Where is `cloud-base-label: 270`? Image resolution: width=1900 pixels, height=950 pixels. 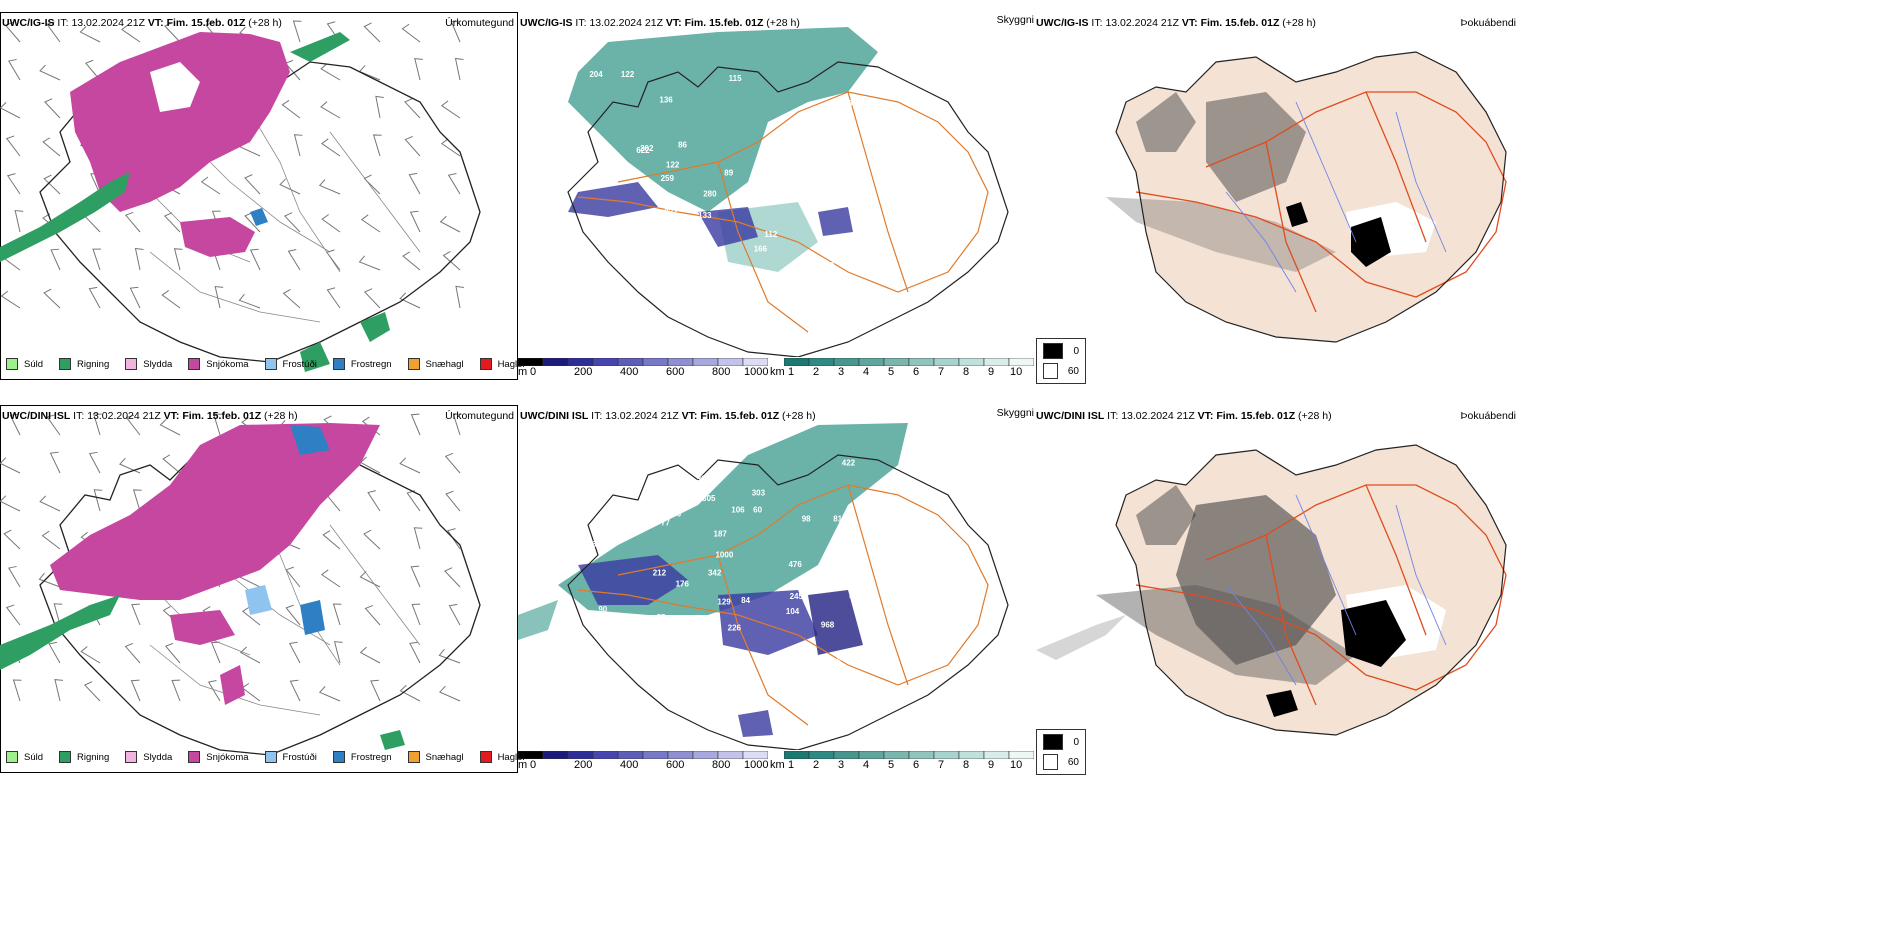
cloud-base-label: 270 is located at coordinates (828, 265).